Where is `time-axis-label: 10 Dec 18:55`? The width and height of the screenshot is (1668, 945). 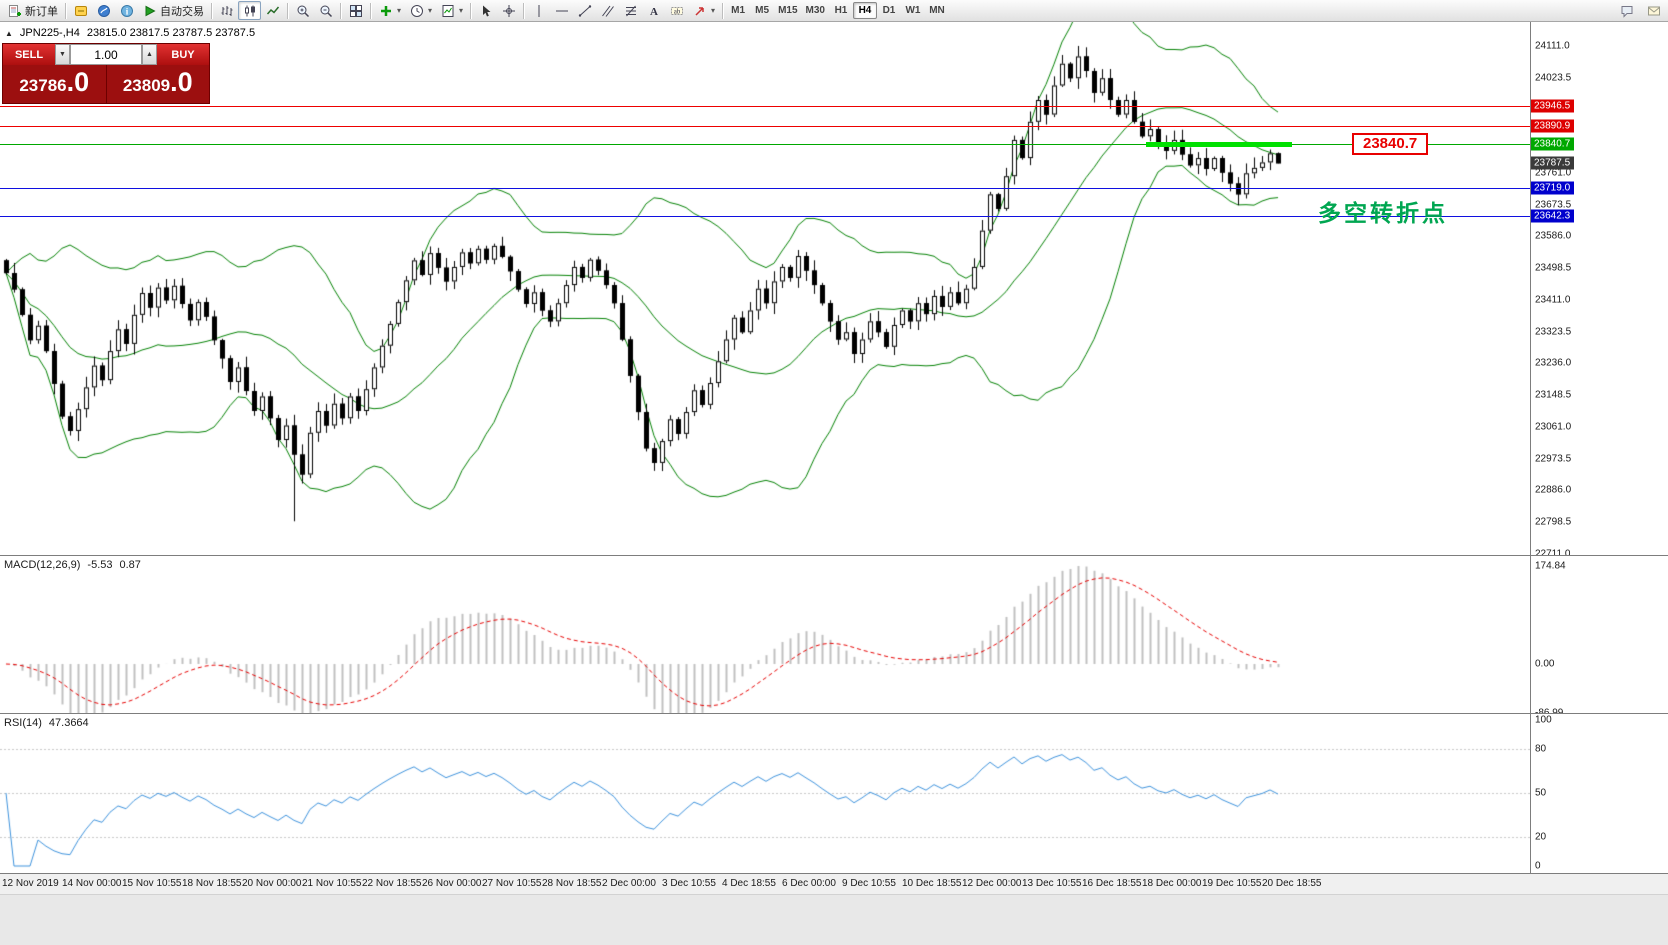 time-axis-label: 10 Dec 18:55 is located at coordinates (932, 883).